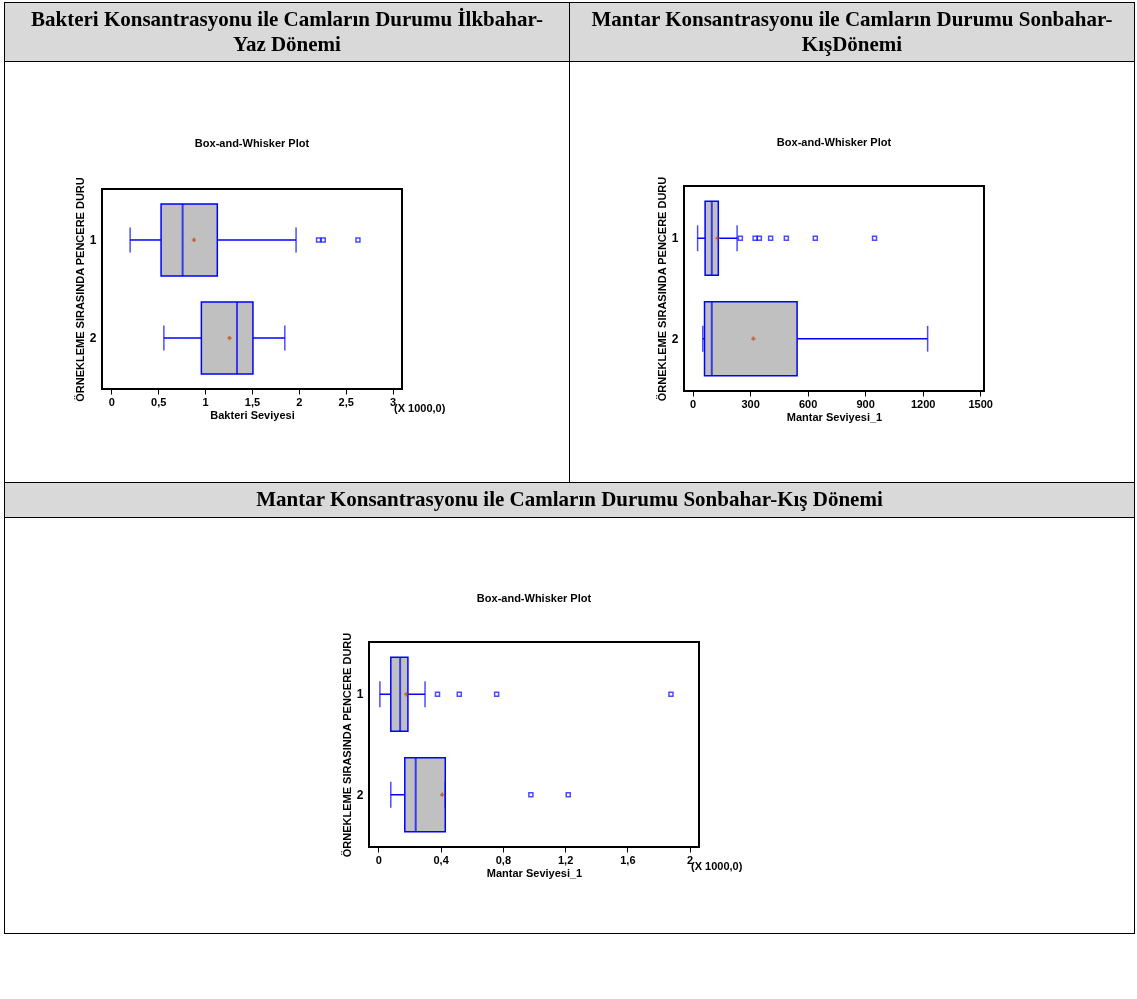  What do you see at coordinates (252, 401) in the screenshot?
I see `x-tick-label: 1,5` at bounding box center [252, 401].